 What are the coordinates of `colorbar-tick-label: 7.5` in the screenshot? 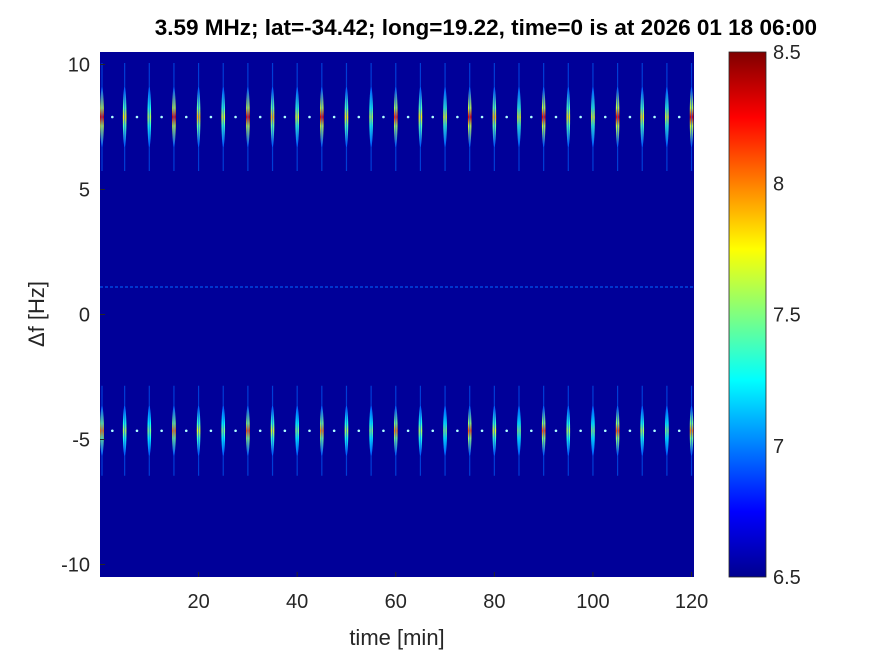 It's located at (787, 316).